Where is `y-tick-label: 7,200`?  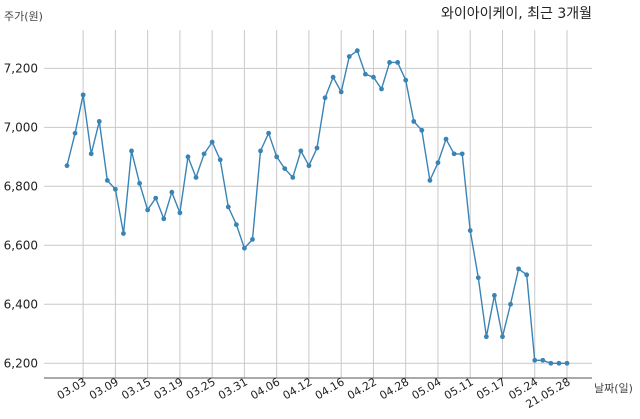 y-tick-label: 7,200 is located at coordinates (21, 68).